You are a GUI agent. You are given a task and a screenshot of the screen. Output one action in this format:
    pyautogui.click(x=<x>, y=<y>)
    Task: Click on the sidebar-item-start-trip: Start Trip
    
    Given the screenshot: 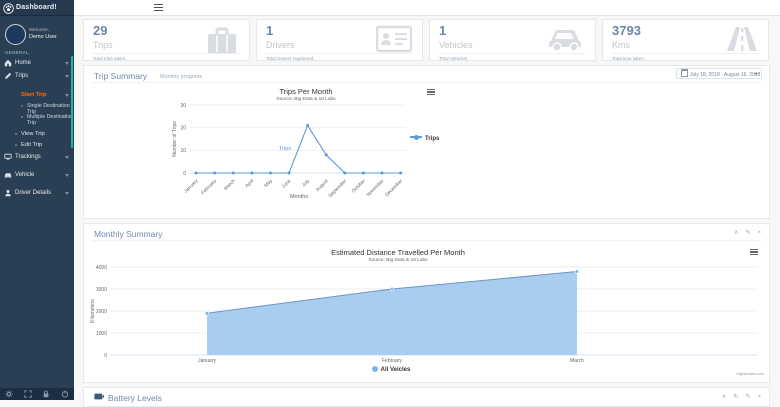 What is the action you would take?
    pyautogui.click(x=37, y=94)
    